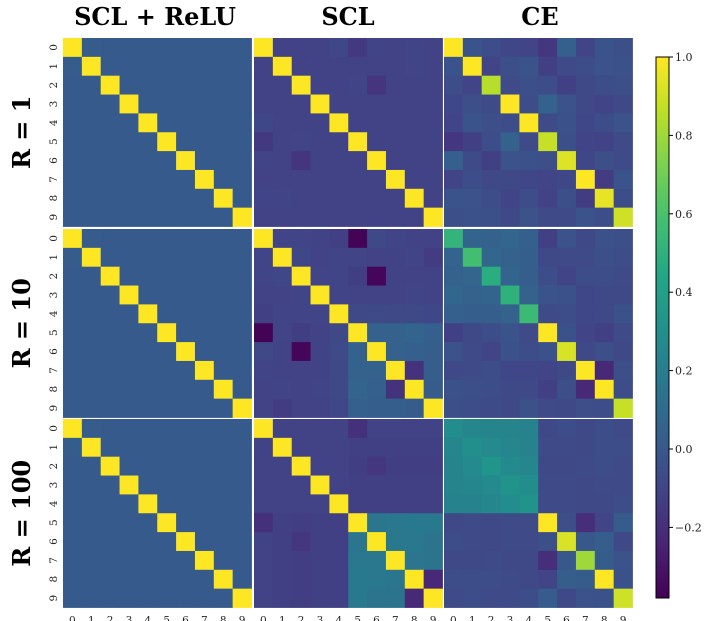 This screenshot has width=704, height=621. What do you see at coordinates (357, 618) in the screenshot?
I see `x-tick-label: 5` at bounding box center [357, 618].